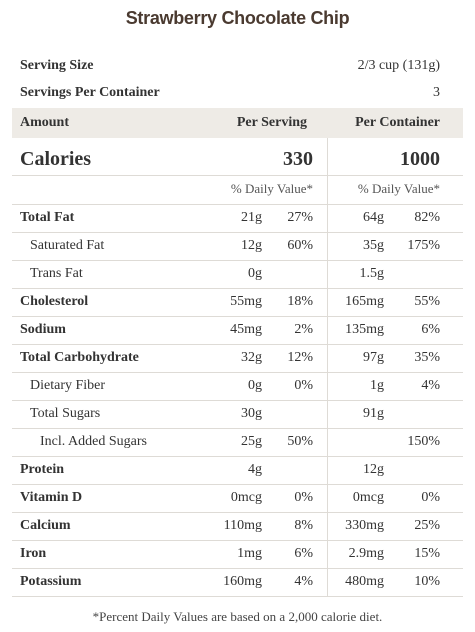 The width and height of the screenshot is (475, 632). I want to click on serving-amount: 30g, so click(251, 413).